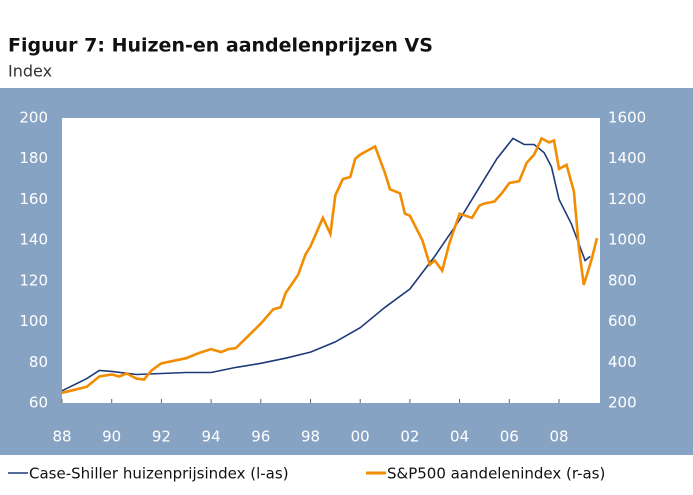  What do you see at coordinates (627, 240) in the screenshot?
I see `y2-tick-label: 1000` at bounding box center [627, 240].